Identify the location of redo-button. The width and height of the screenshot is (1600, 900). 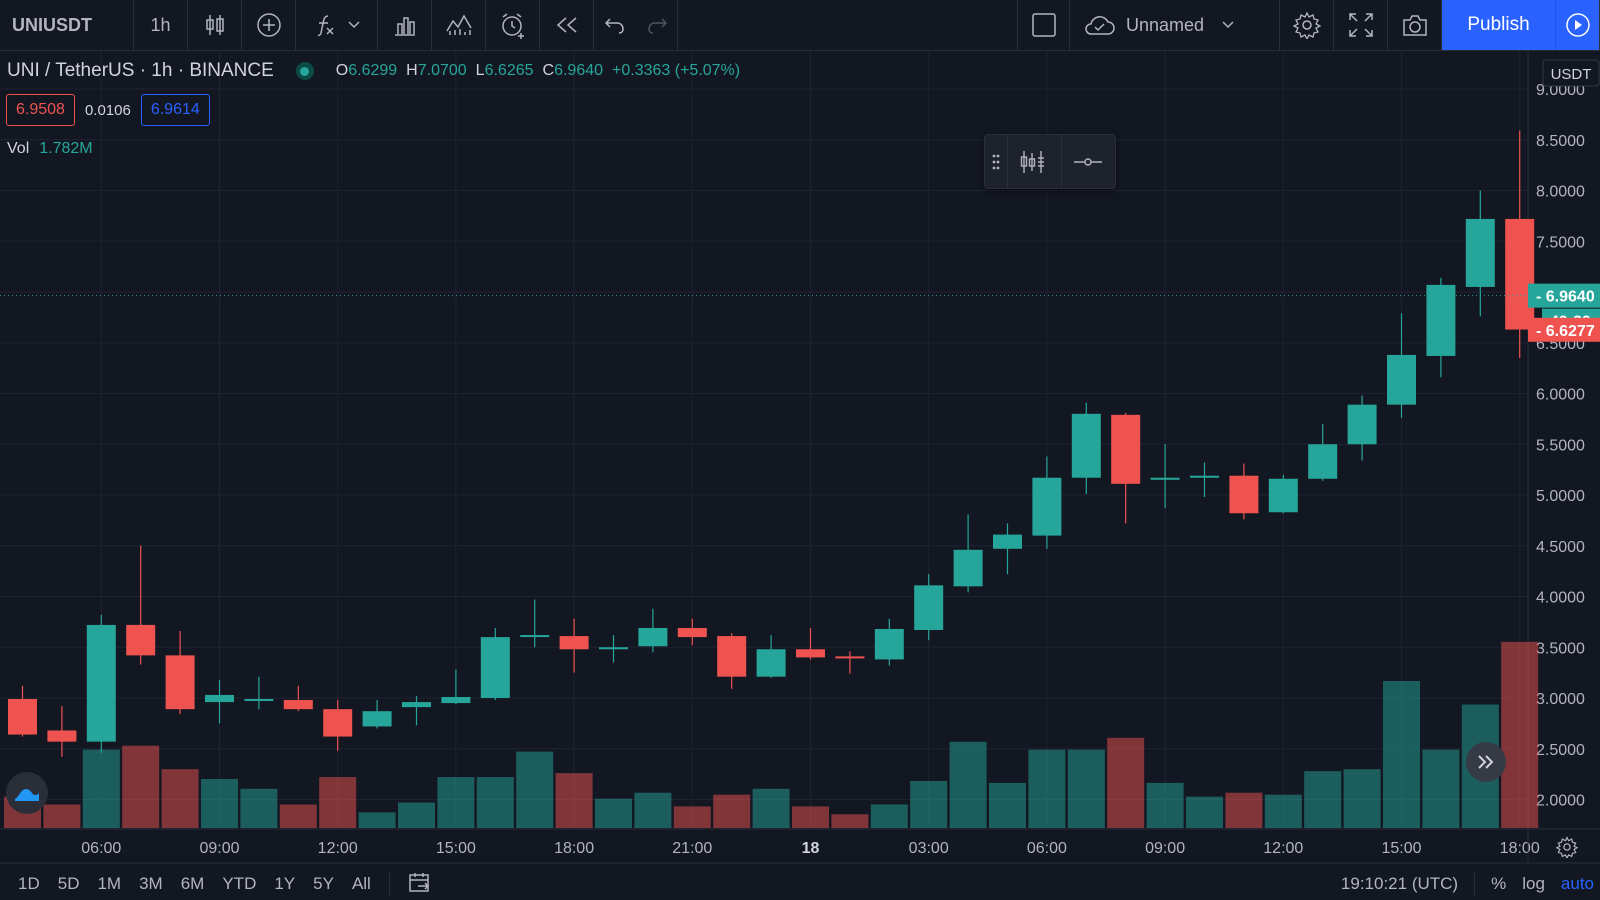
(657, 25).